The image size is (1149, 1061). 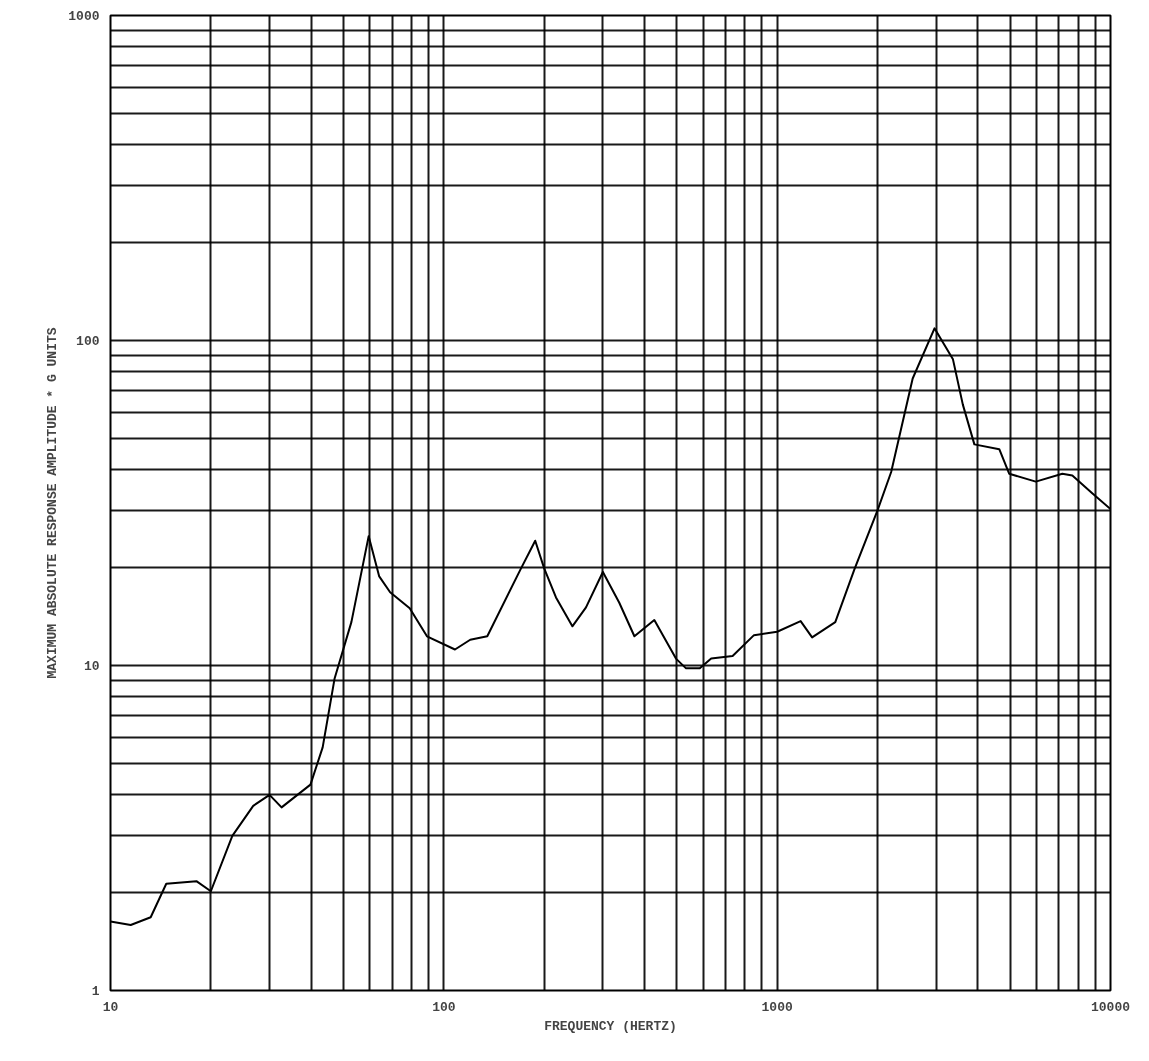 What do you see at coordinates (610, 1026) in the screenshot?
I see `x-axis-title: FREQUENCY (HERTZ)` at bounding box center [610, 1026].